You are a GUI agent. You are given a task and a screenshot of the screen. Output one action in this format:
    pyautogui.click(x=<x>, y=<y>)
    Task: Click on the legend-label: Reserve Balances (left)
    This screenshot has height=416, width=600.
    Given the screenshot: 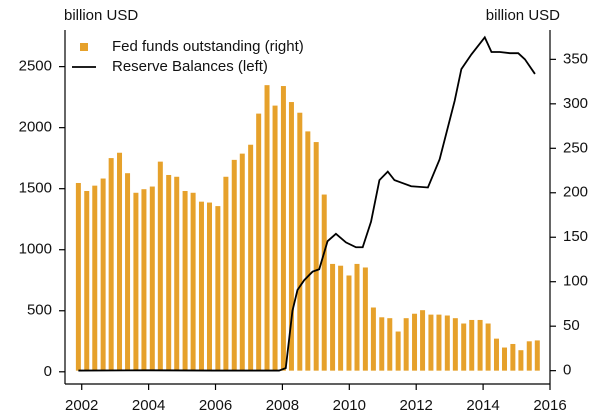 What is the action you would take?
    pyautogui.click(x=190, y=66)
    